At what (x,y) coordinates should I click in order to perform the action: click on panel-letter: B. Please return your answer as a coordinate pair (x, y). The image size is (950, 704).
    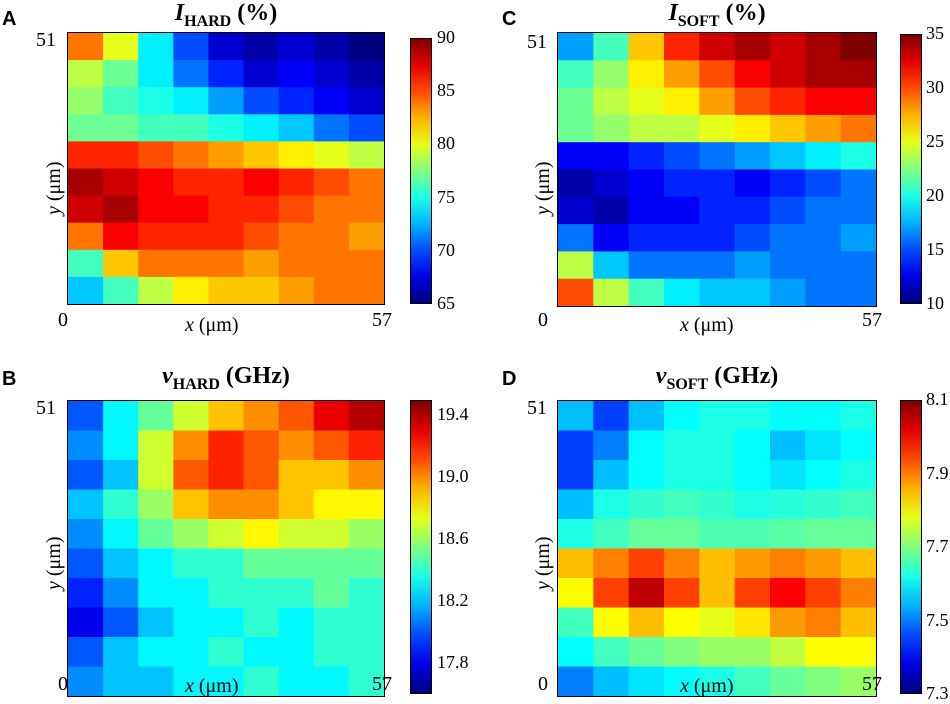
    Looking at the image, I should click on (9, 379).